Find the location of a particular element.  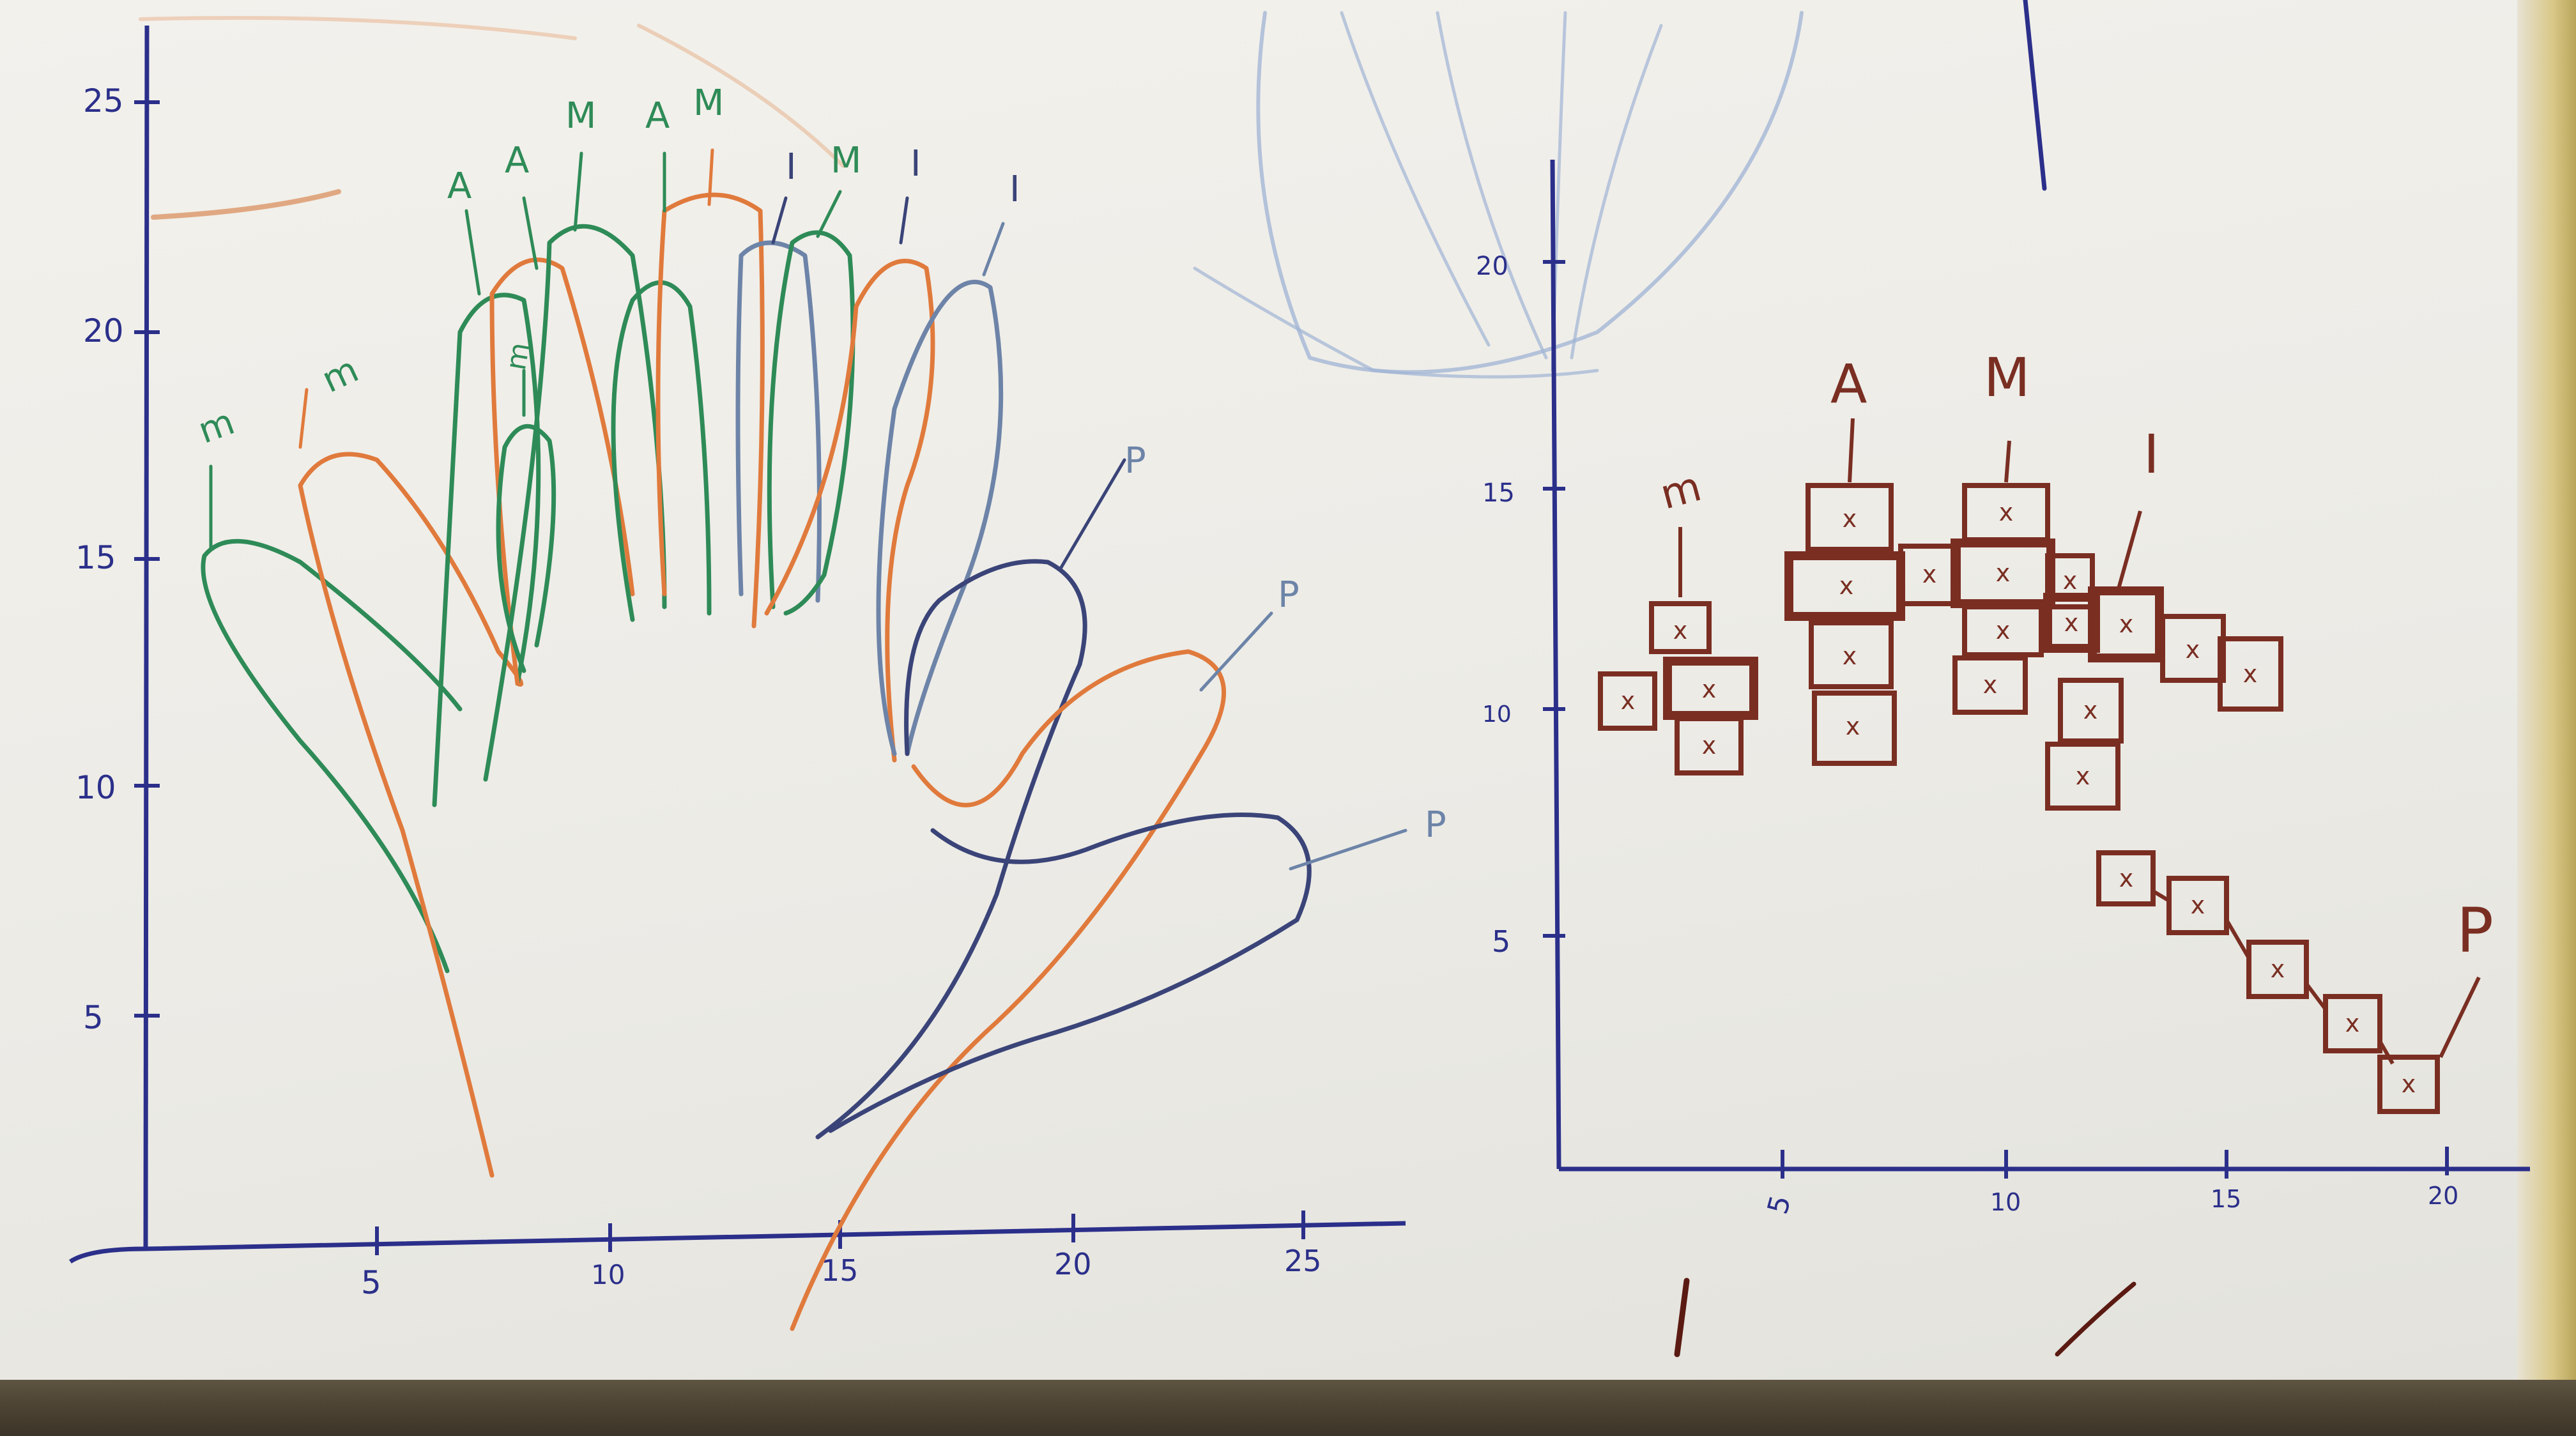

left-y-tick-label: 20 is located at coordinates (103, 330).